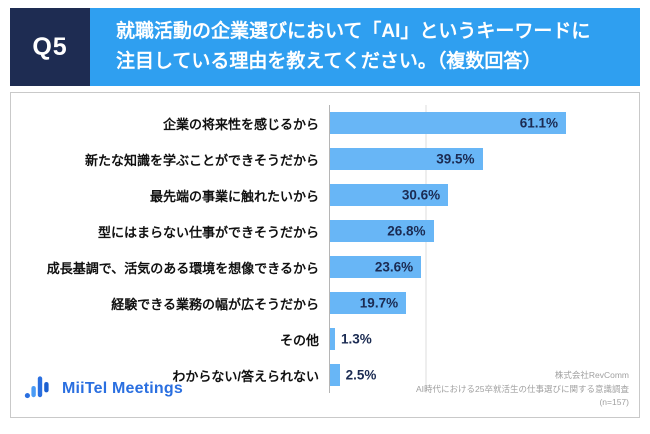  I want to click on chart-row: 型にはまらない仕事ができそうだから 26.8%, so click(325, 231).